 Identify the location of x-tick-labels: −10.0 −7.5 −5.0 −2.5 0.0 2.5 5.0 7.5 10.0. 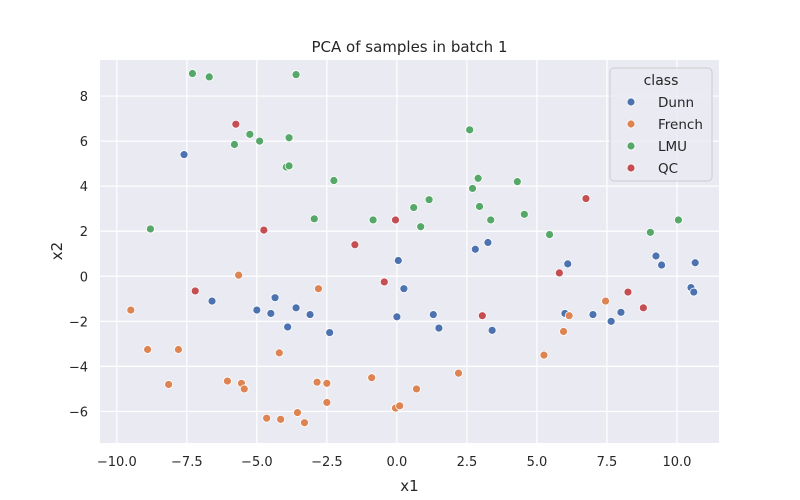
(394, 462).